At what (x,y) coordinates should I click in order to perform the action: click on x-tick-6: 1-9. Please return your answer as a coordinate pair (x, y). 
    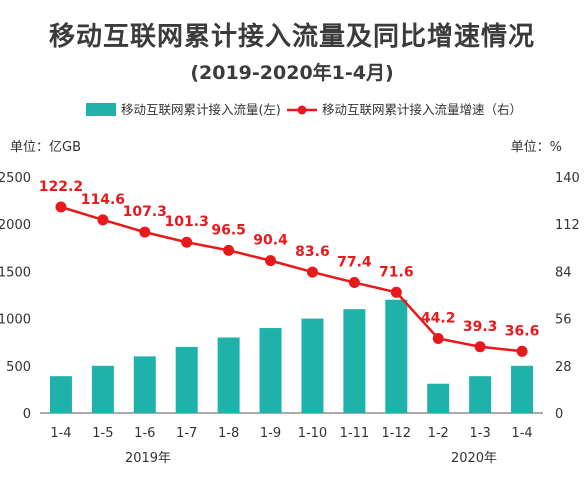
    Looking at the image, I should click on (270, 433).